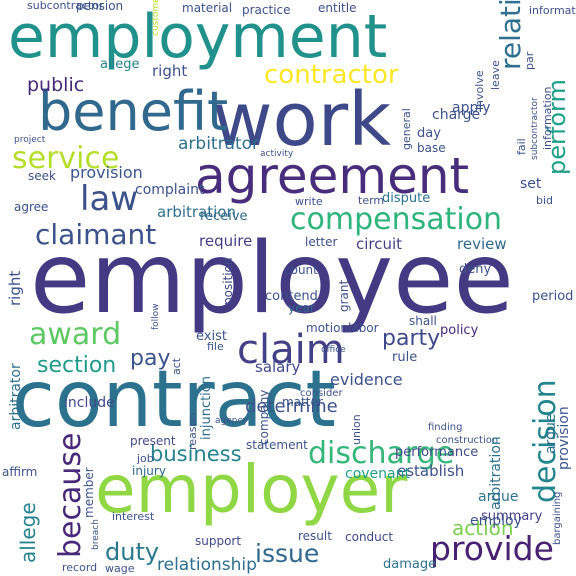 The image size is (576, 576). Describe the element at coordinates (291, 350) in the screenshot. I see `word-claim: claim` at that location.